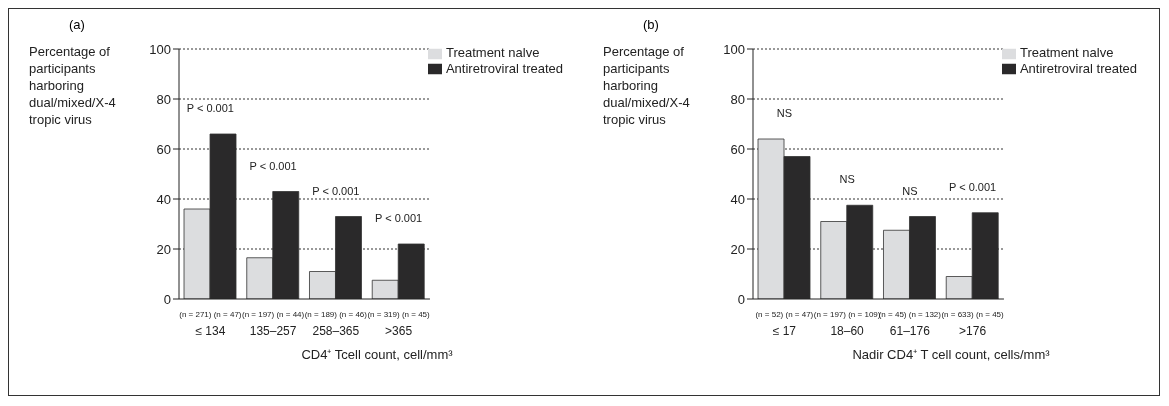 The width and height of the screenshot is (1169, 406). What do you see at coordinates (77, 24) in the screenshot?
I see `chart-title: (a)` at bounding box center [77, 24].